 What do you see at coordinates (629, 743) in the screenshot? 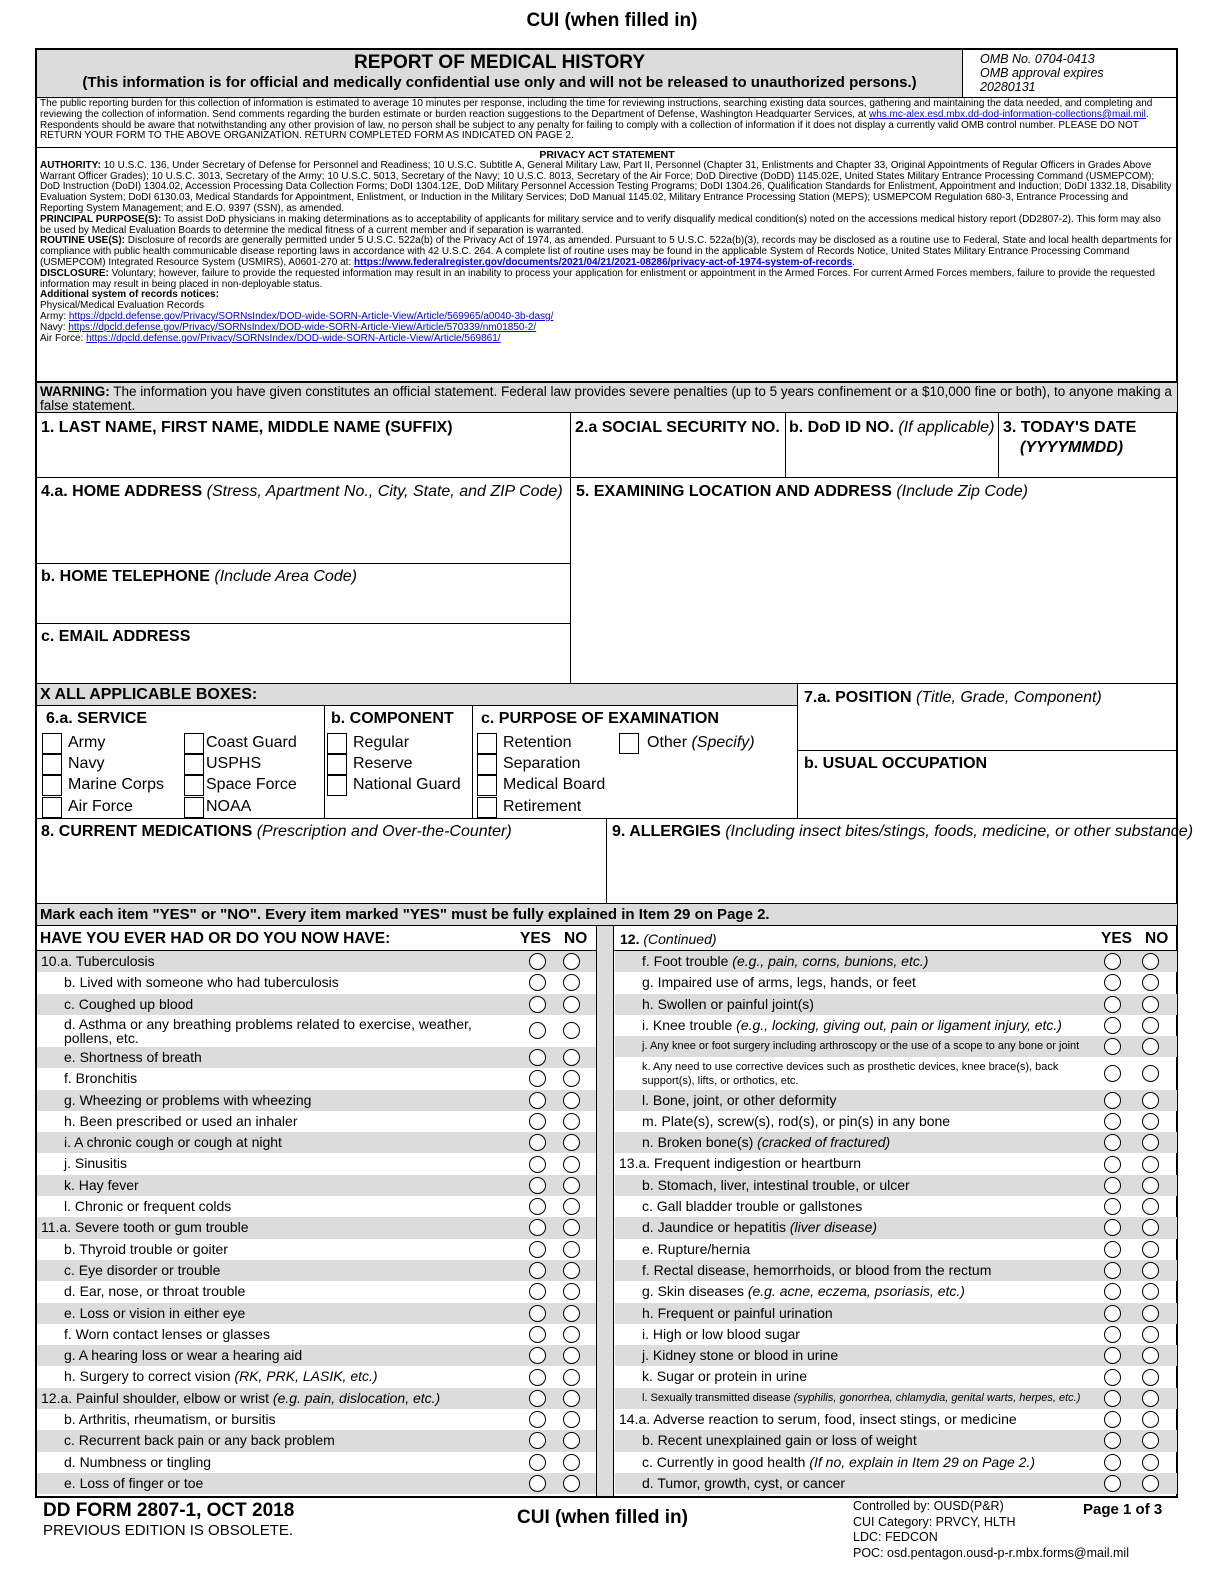
I see `checkbox-other` at bounding box center [629, 743].